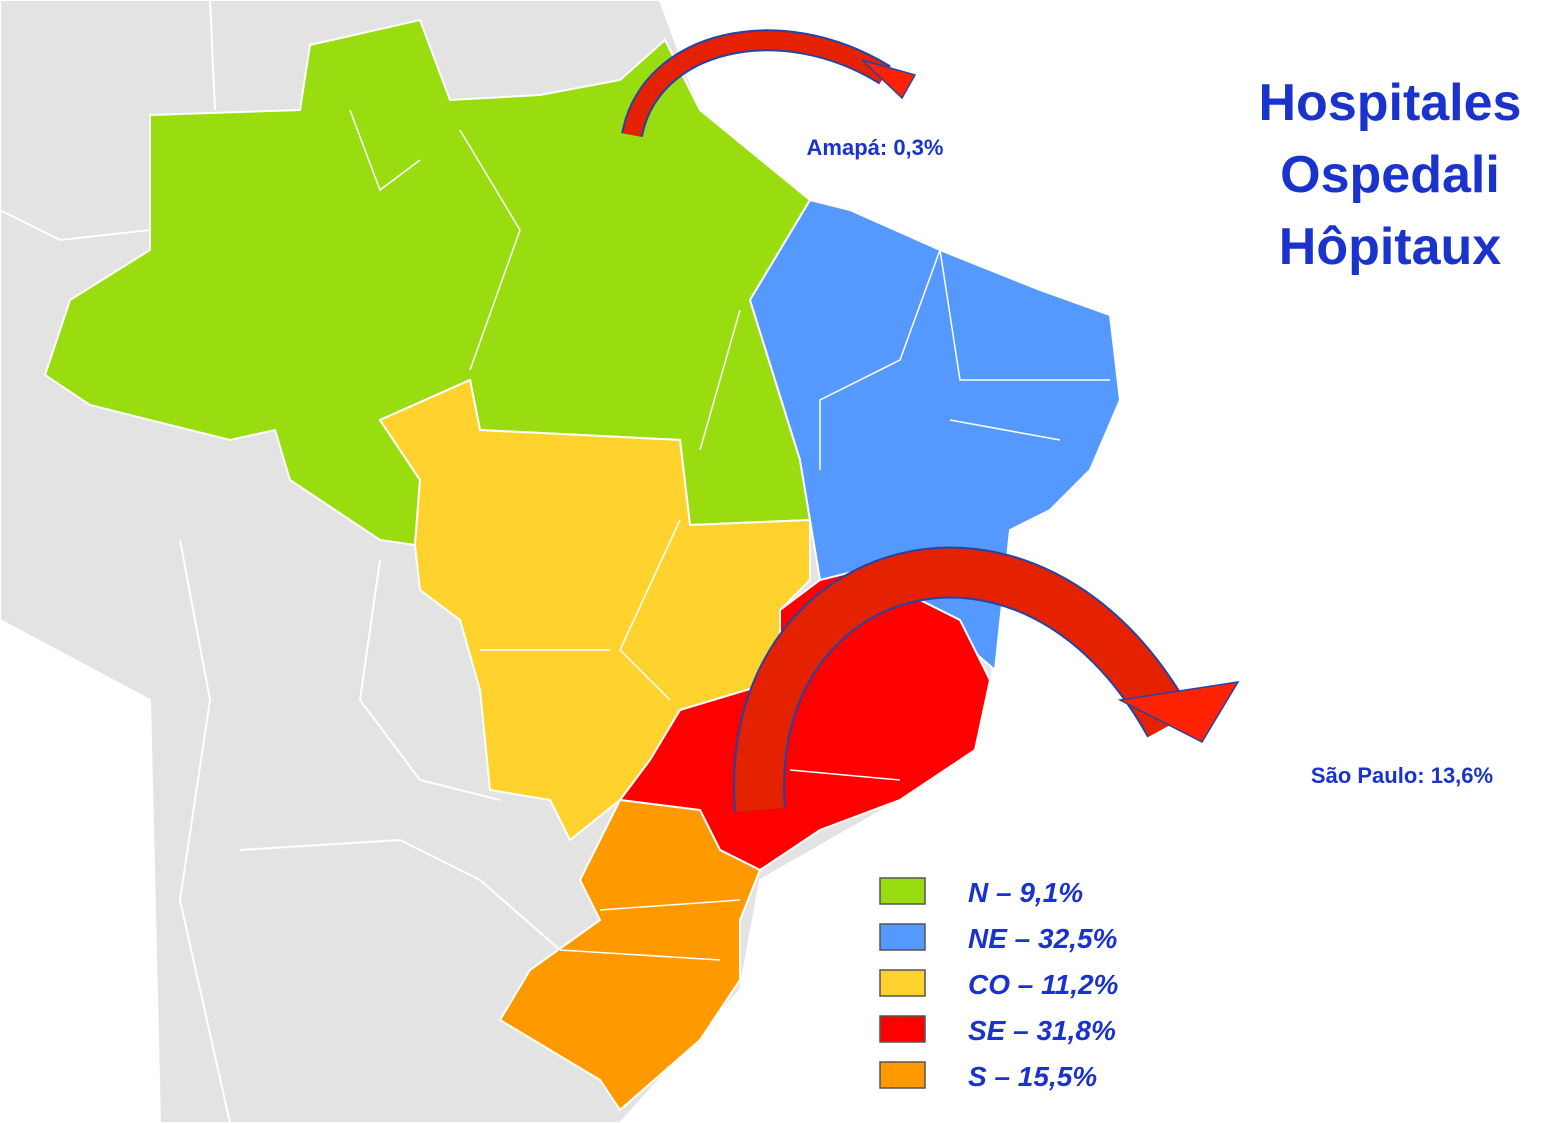 The width and height of the screenshot is (1550, 1123). What do you see at coordinates (1390, 247) in the screenshot?
I see `title-line: Hôpitaux` at bounding box center [1390, 247].